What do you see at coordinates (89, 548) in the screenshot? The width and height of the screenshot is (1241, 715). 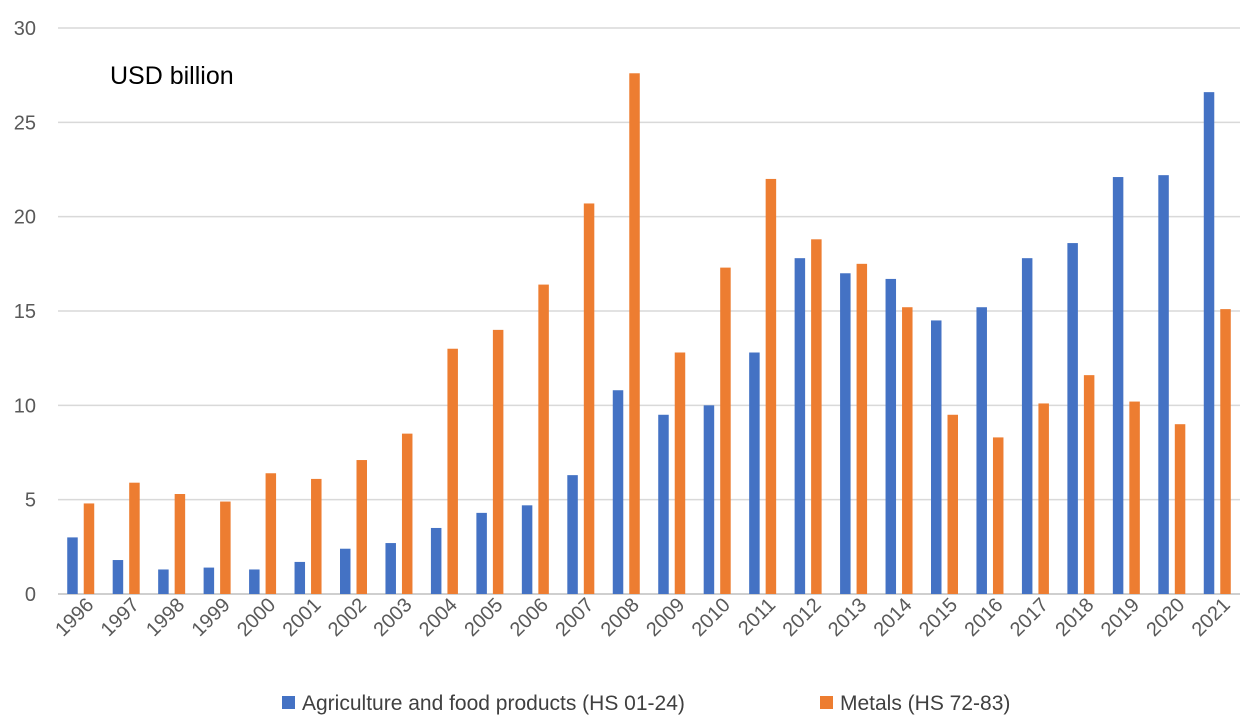 I see `bar-metals-1996` at bounding box center [89, 548].